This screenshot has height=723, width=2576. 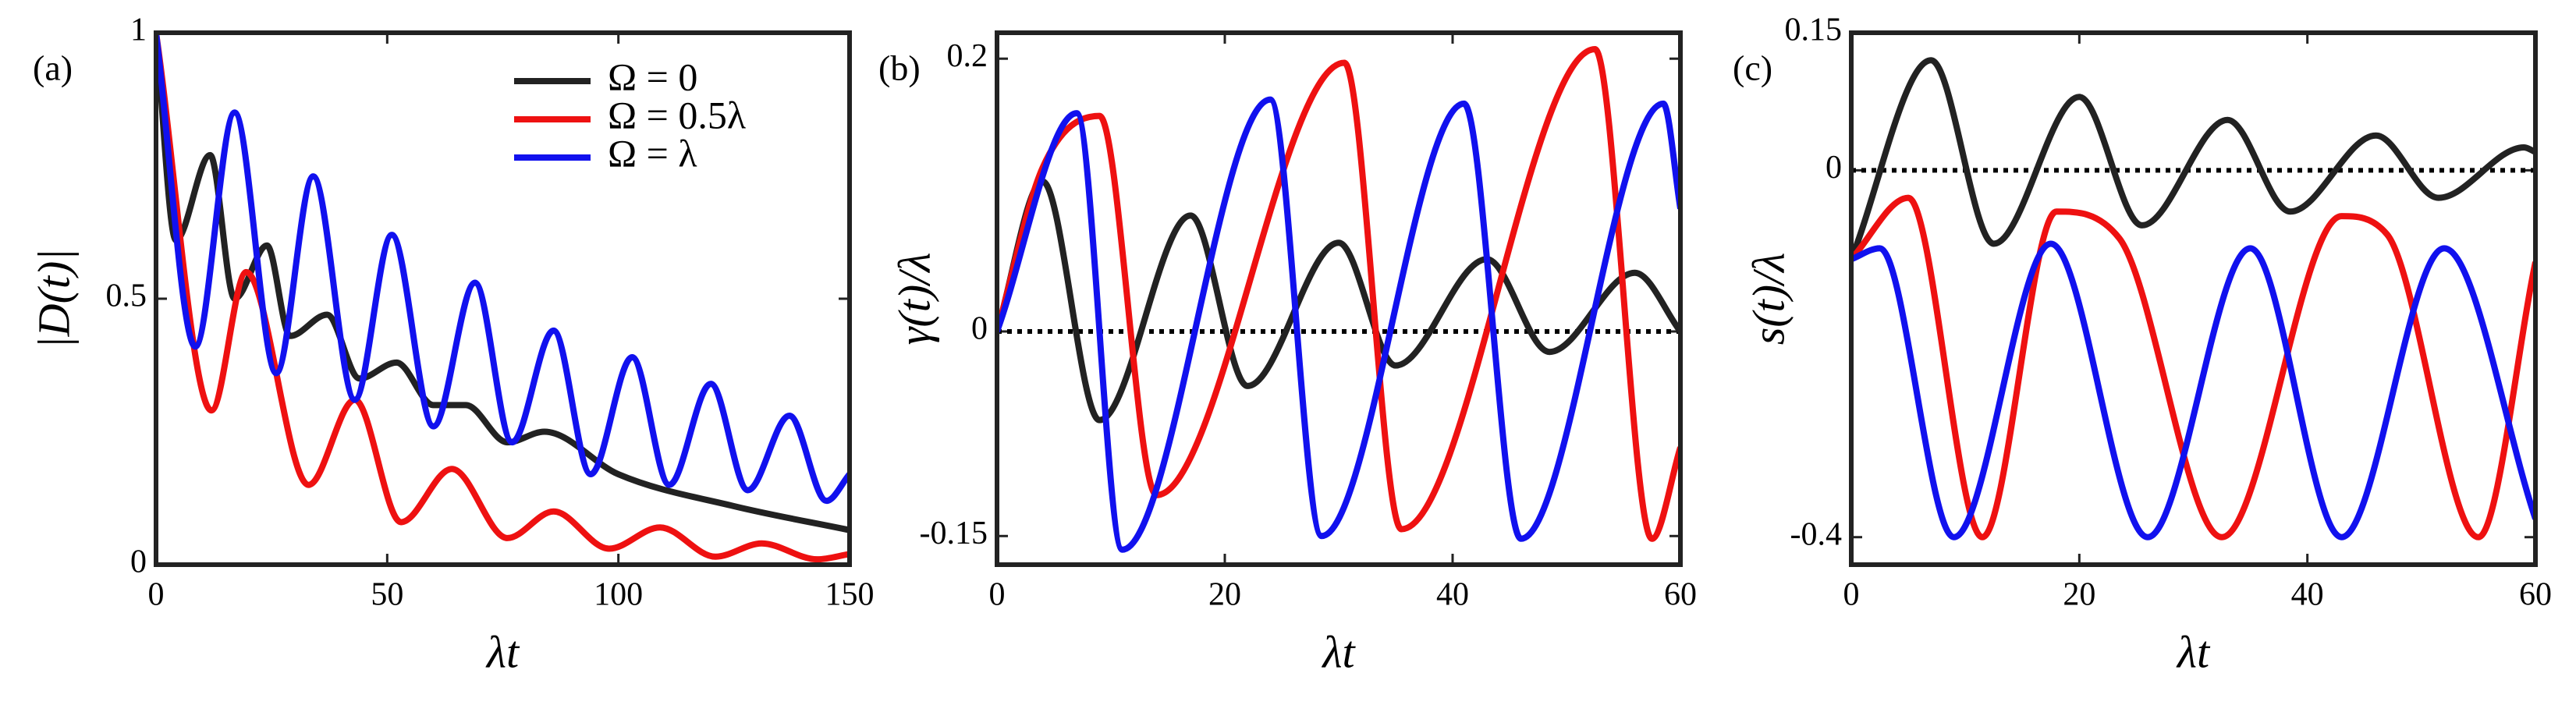 I want to click on legend-label: Ω = 0, so click(x=652, y=76).